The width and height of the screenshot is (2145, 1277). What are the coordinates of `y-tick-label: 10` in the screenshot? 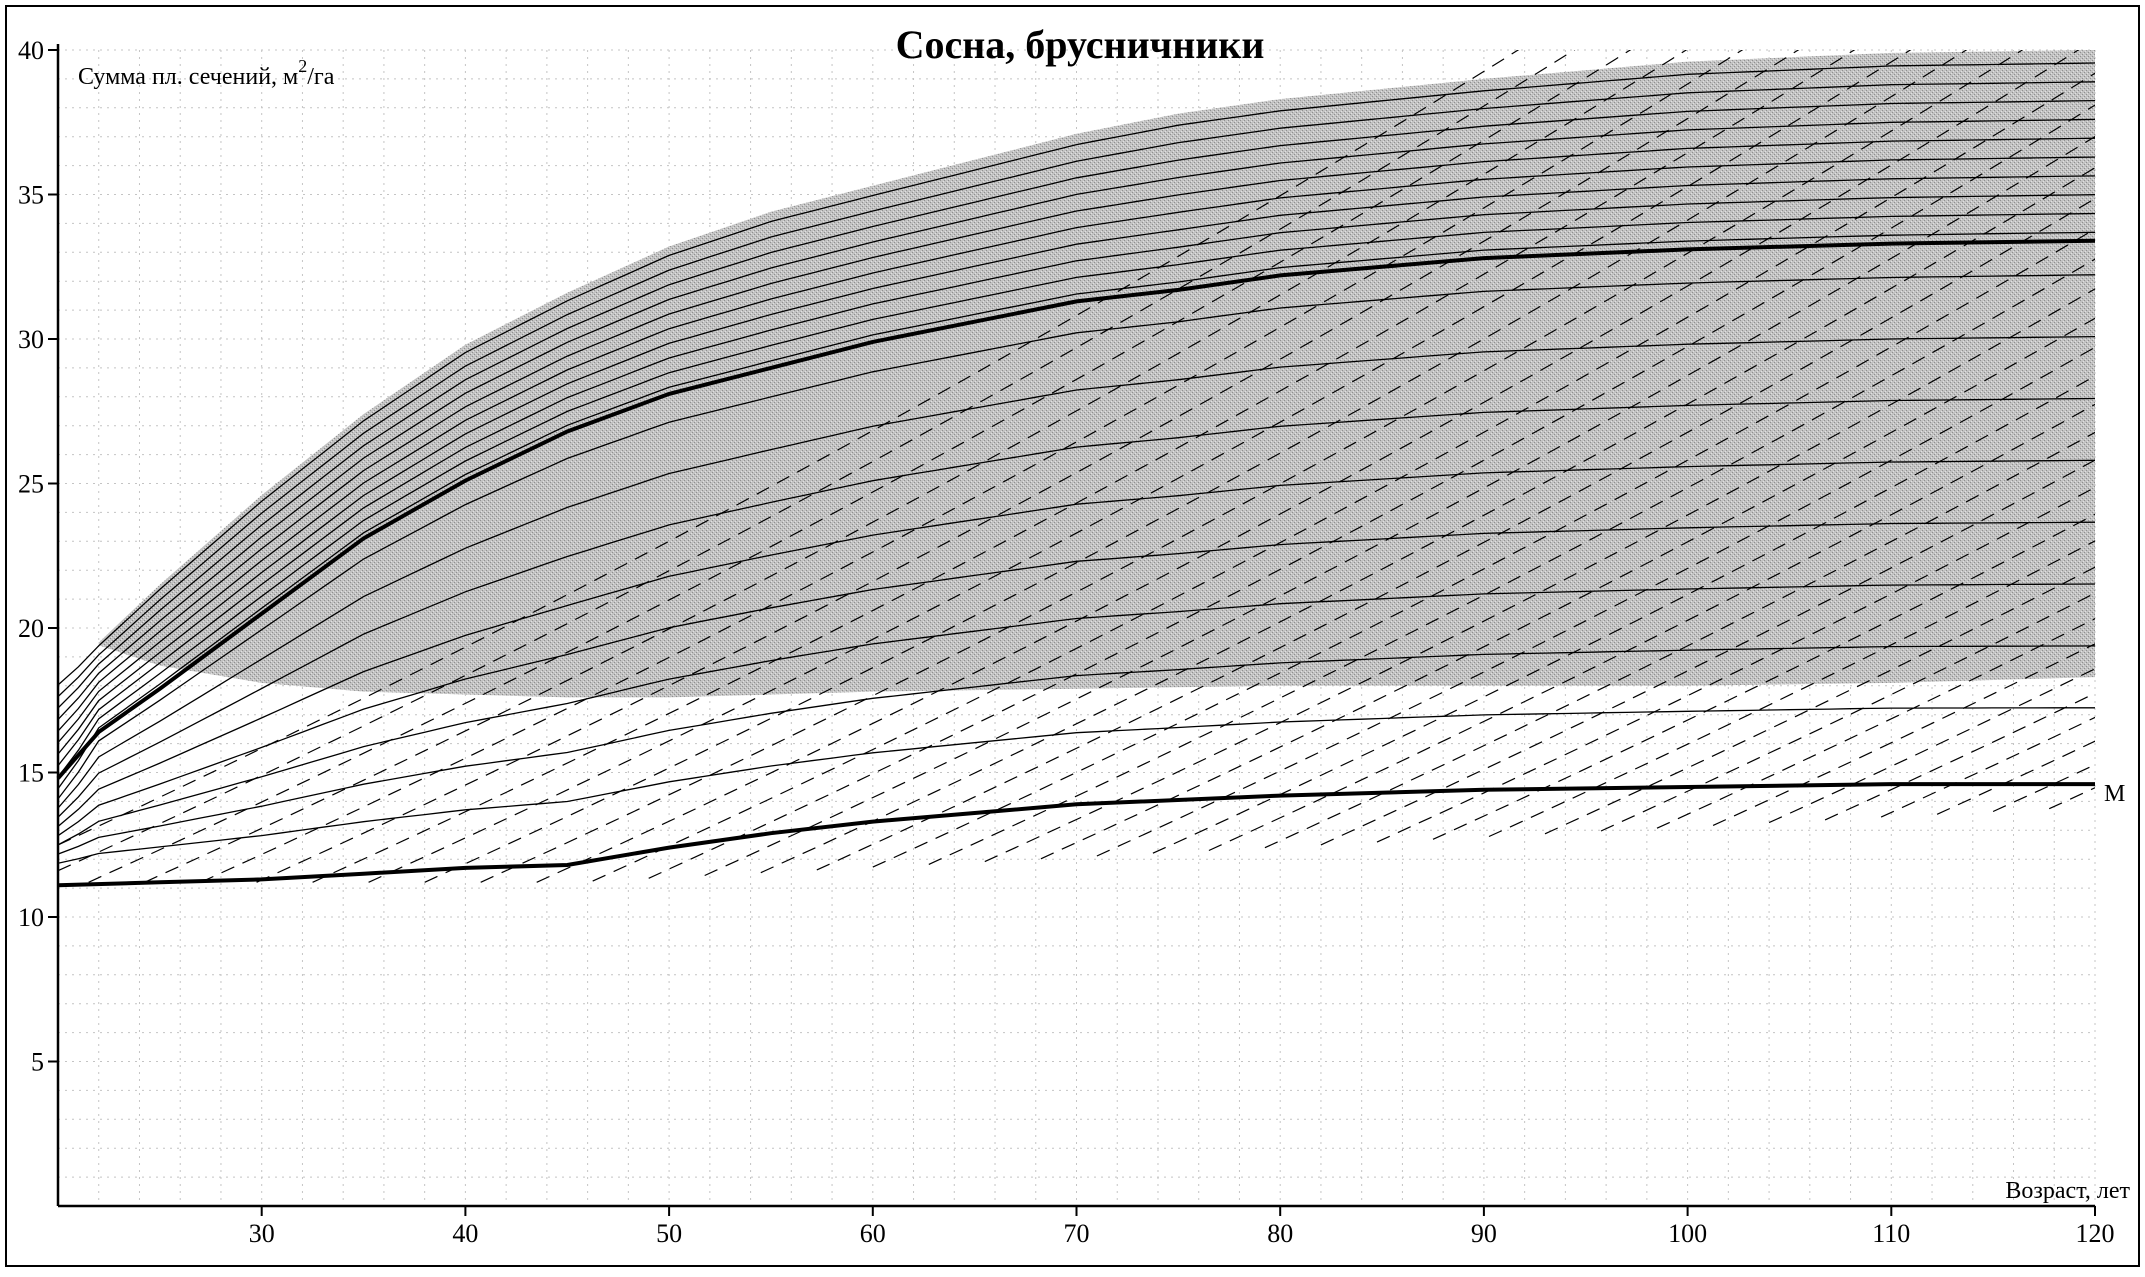 It's located at (31, 917).